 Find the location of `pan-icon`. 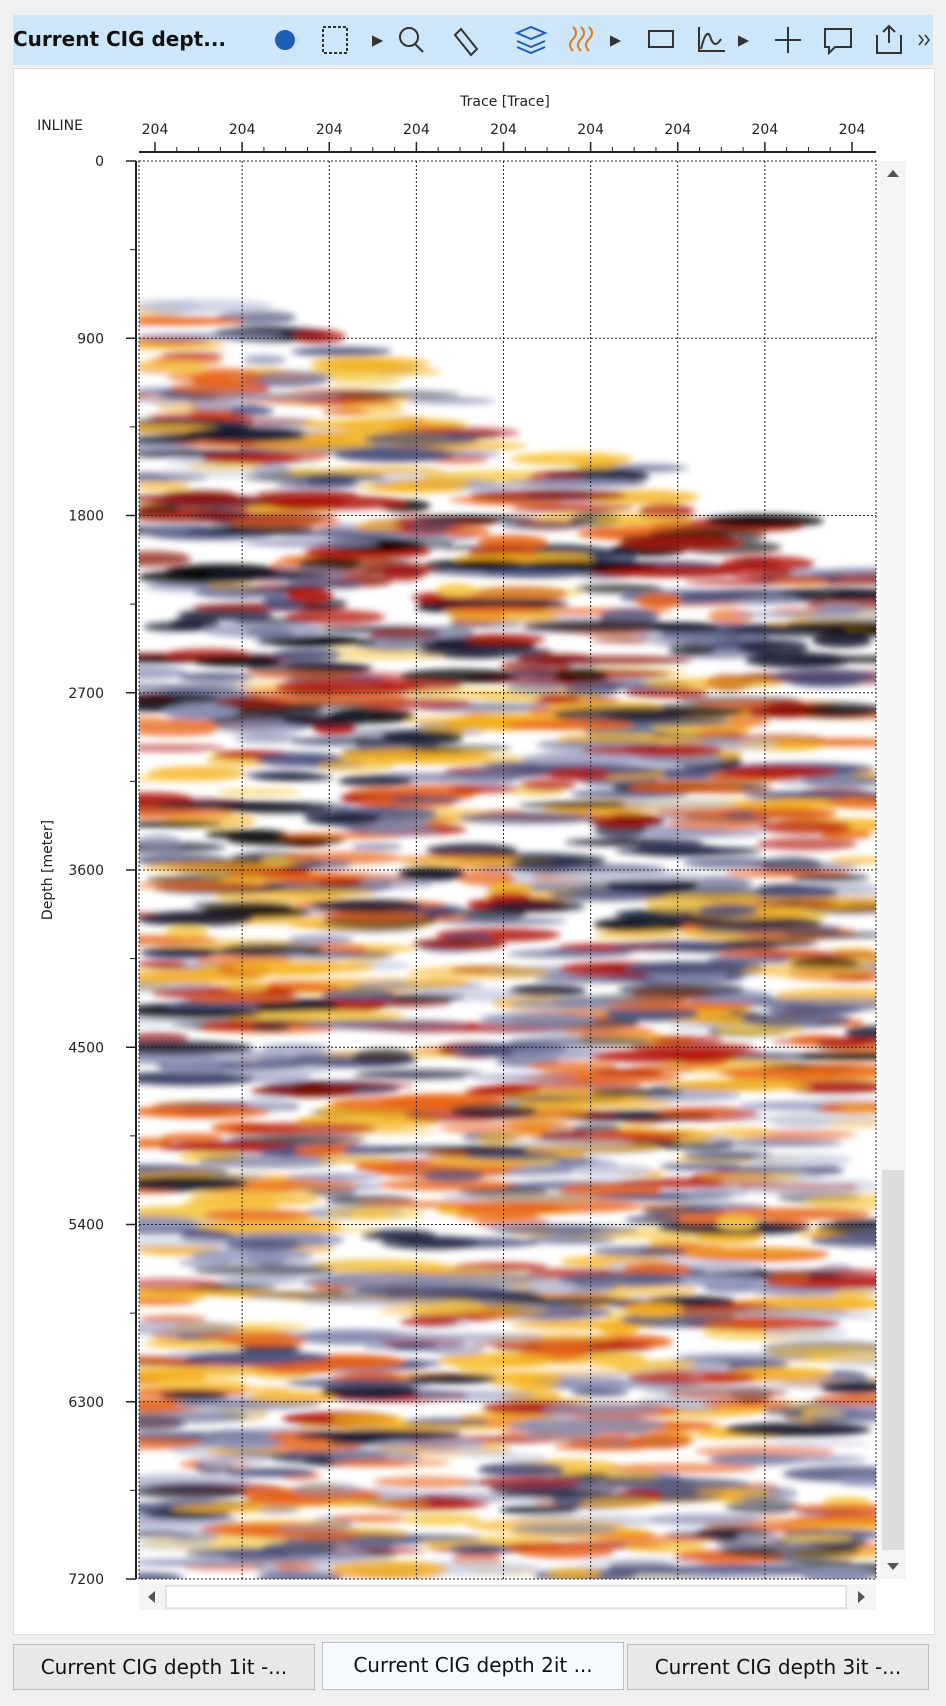

pan-icon is located at coordinates (466, 42).